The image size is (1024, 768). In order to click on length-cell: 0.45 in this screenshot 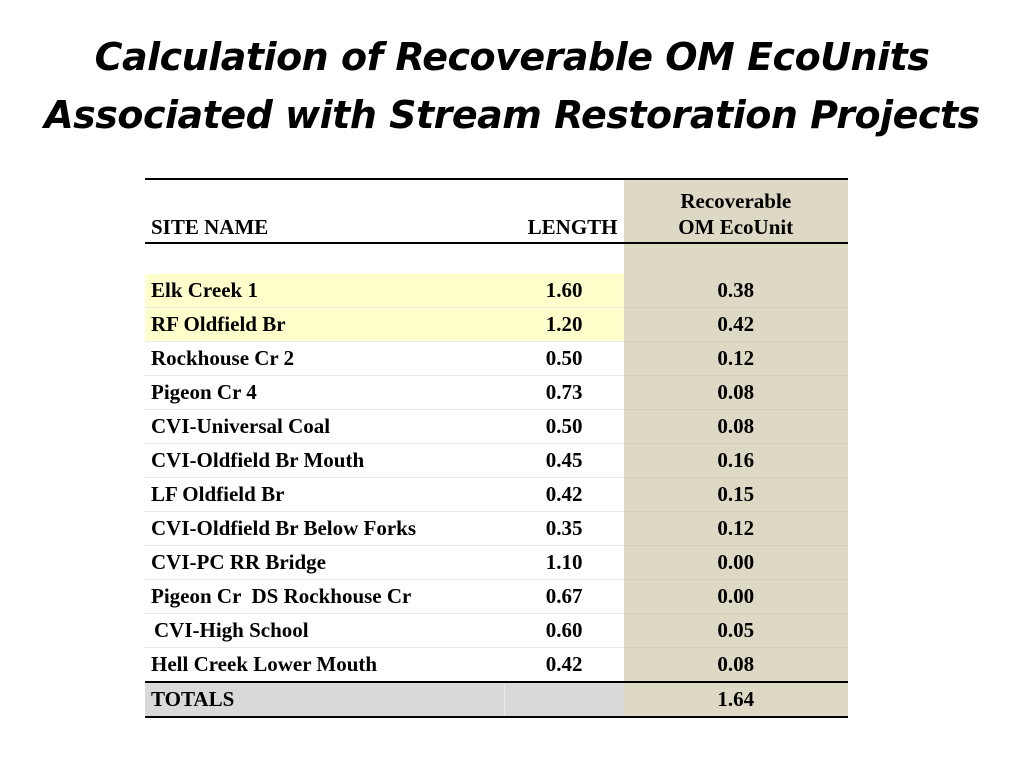, I will do `click(564, 460)`.